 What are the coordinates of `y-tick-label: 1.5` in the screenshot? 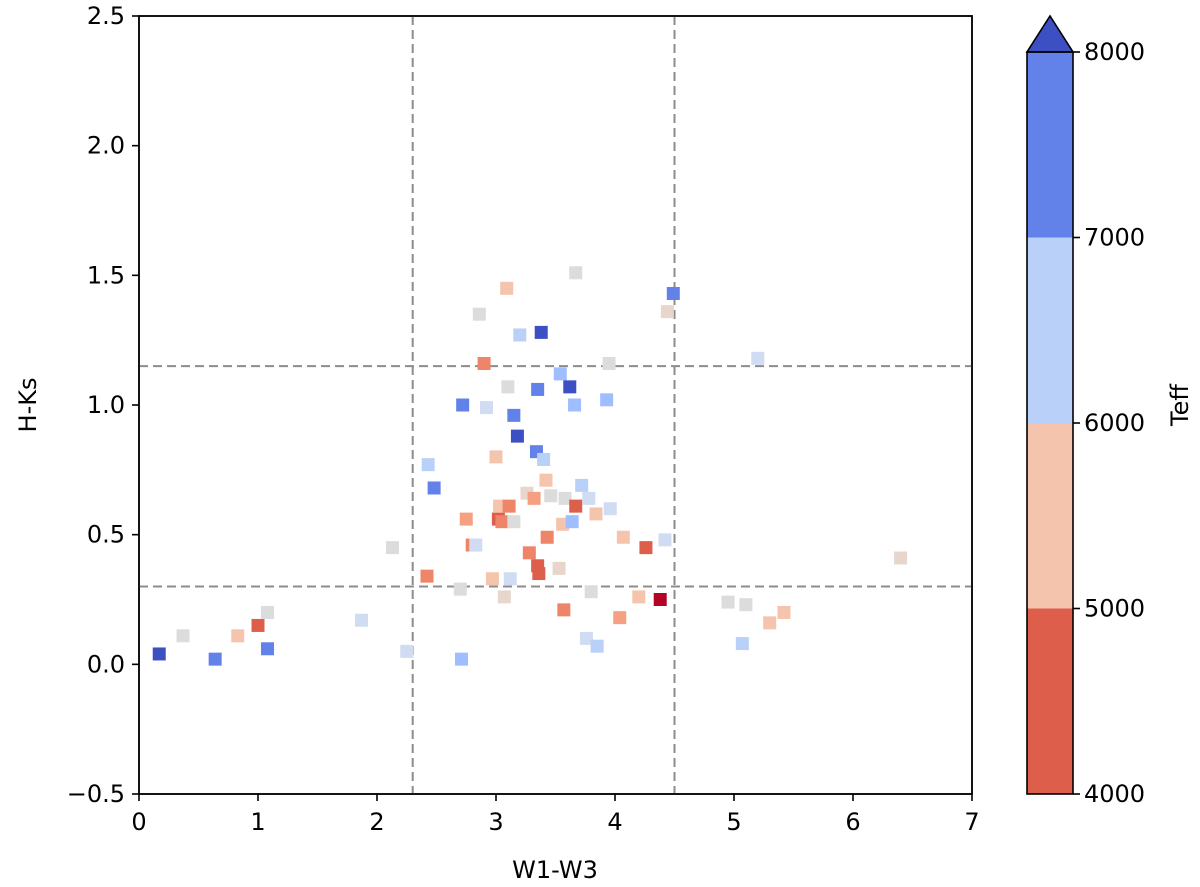 It's located at (106, 275).